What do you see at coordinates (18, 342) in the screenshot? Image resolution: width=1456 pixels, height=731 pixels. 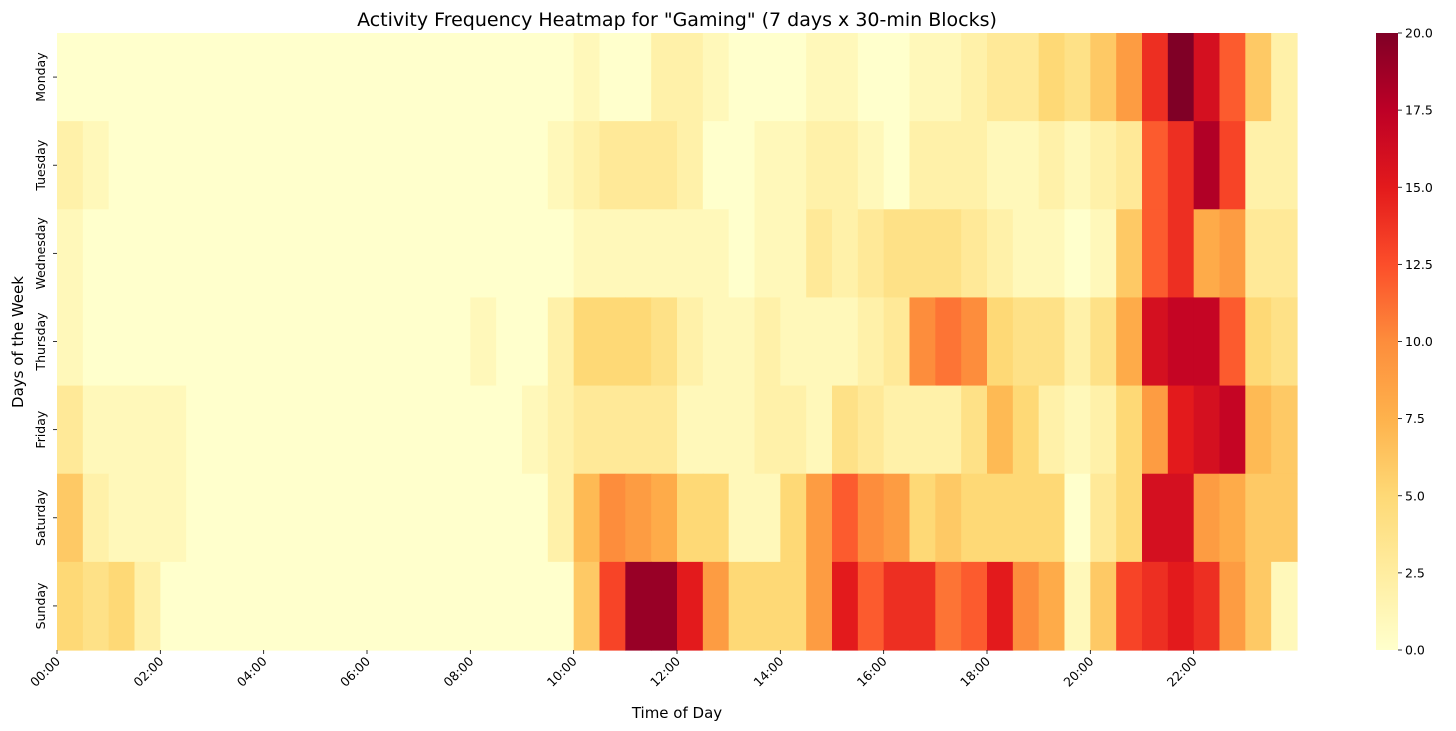 I see `y-axis-label: Days of the Week` at bounding box center [18, 342].